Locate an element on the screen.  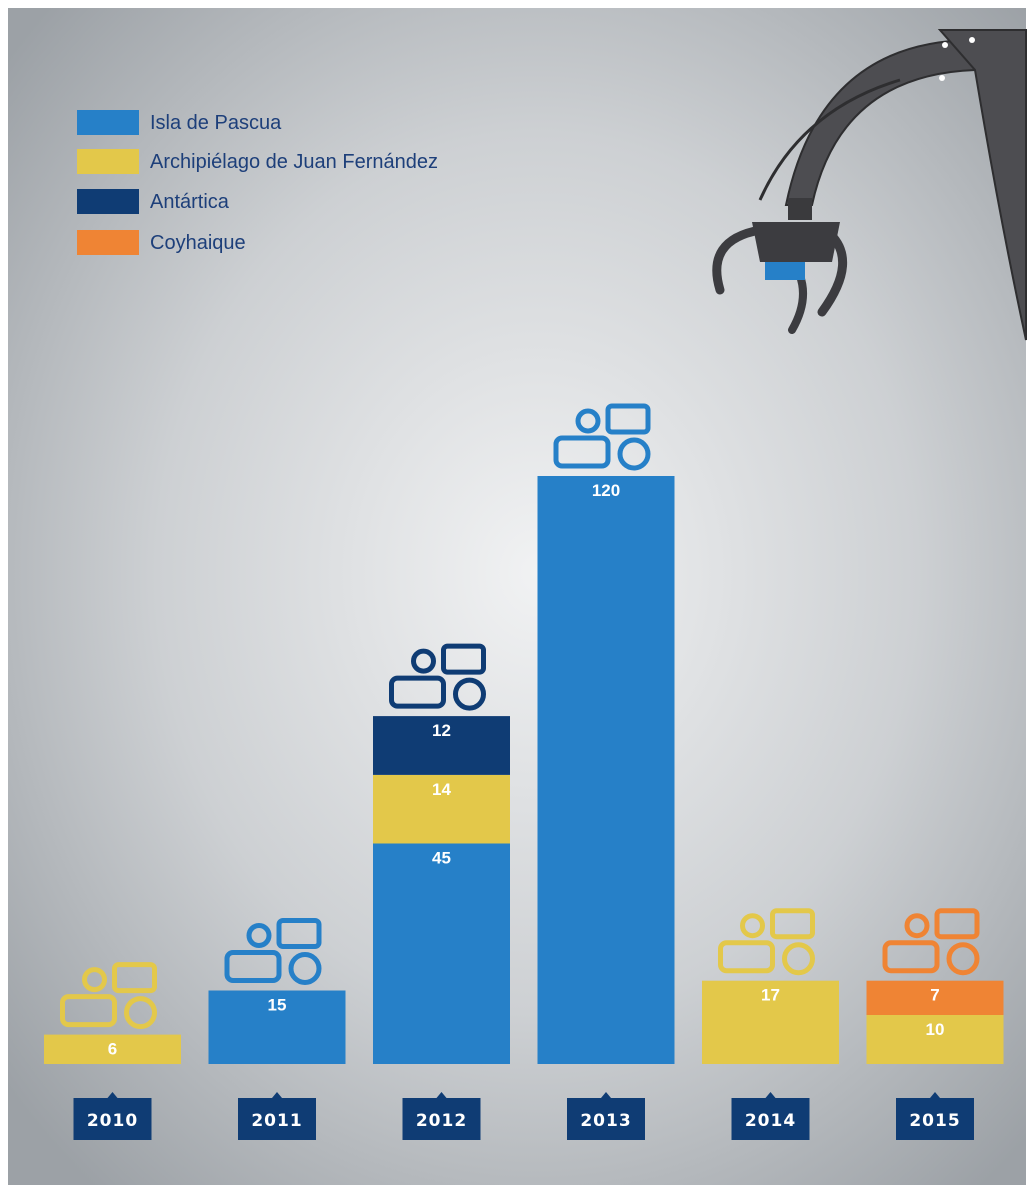
year-badge-2015 is located at coordinates (935, 1119).